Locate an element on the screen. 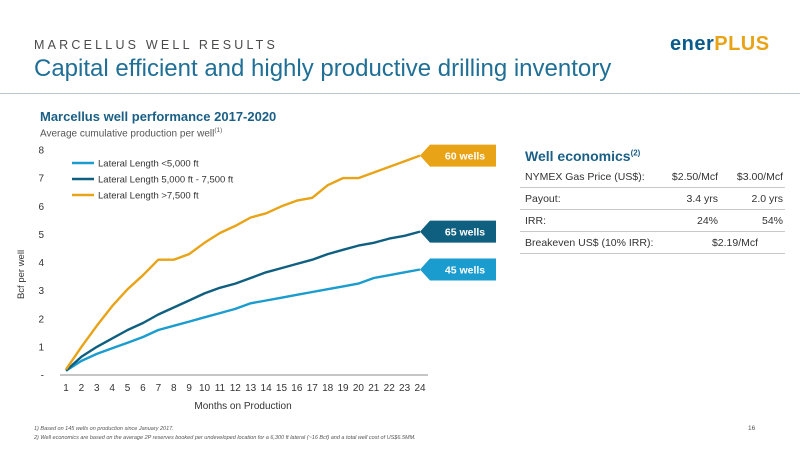 The image size is (800, 450). table-cell-label: Breakeven US$ (10% IRR): is located at coordinates (587, 242).